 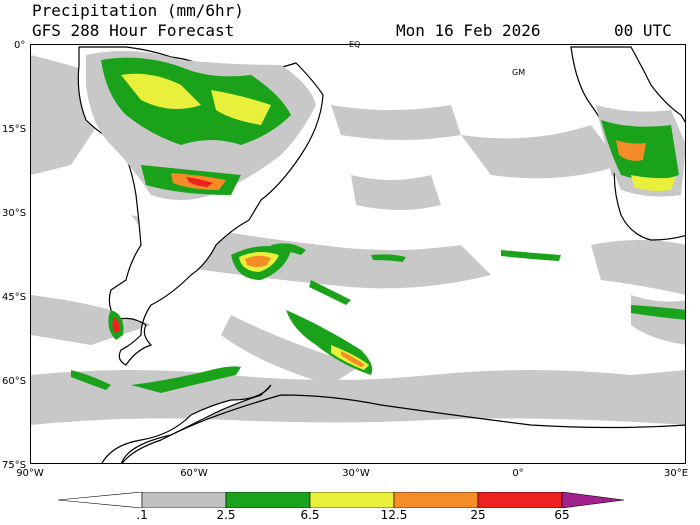 I want to click on antarctica-peninsula, so click(x=403, y=428).